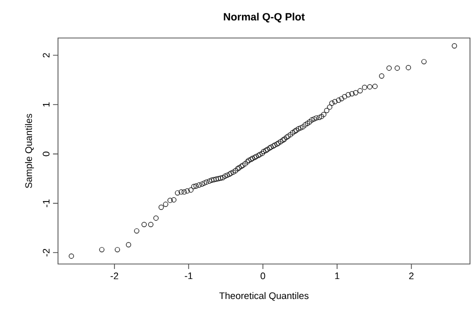 The height and width of the screenshot is (323, 474). I want to click on x-tick-label: -2, so click(114, 276).